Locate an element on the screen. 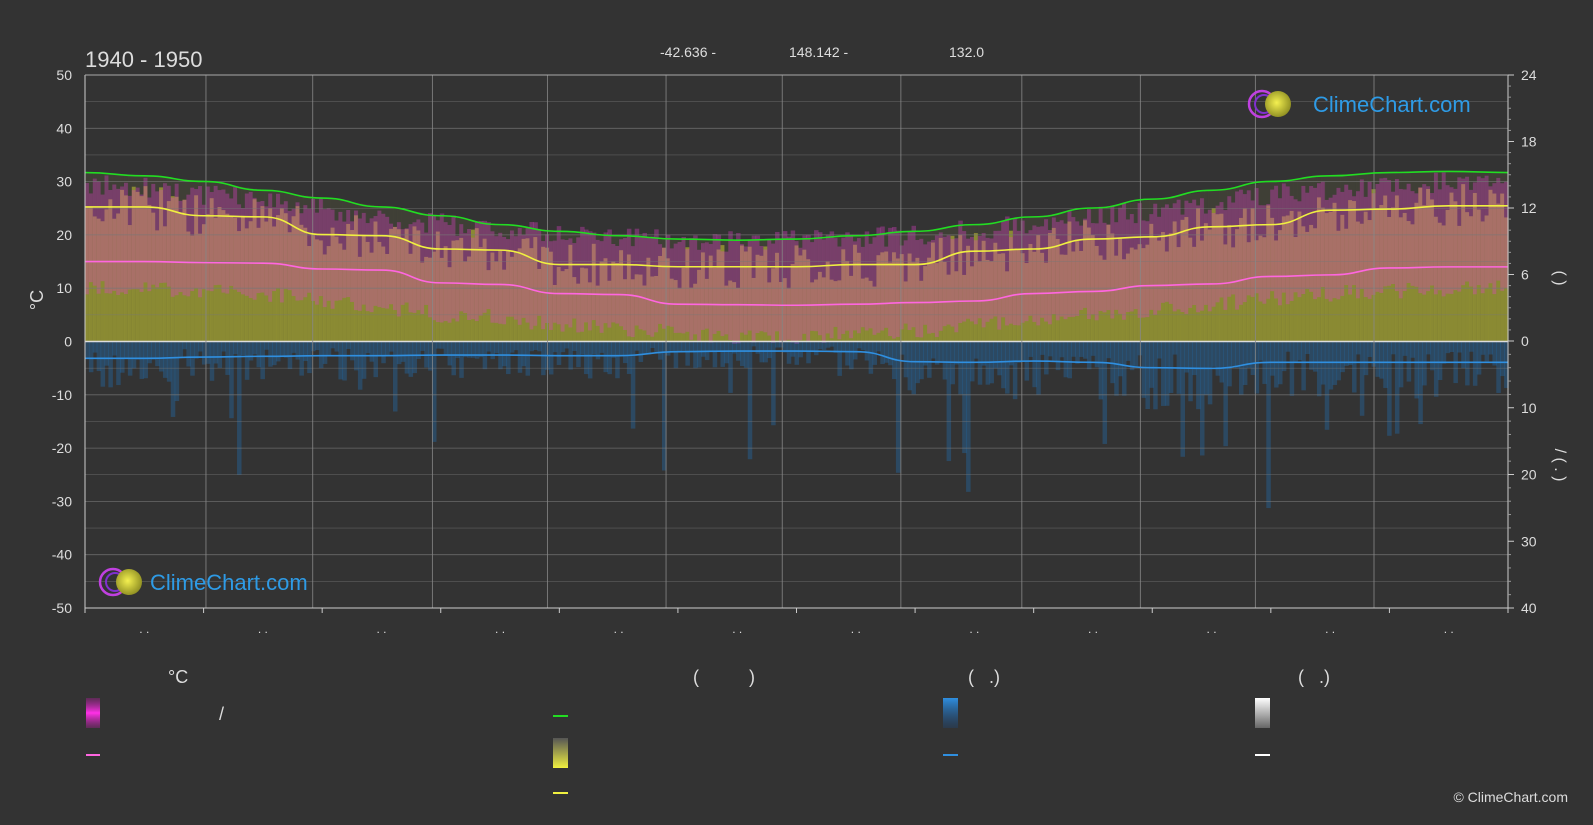 The width and height of the screenshot is (1593, 825). left-tick-label: -40 is located at coordinates (62, 555).